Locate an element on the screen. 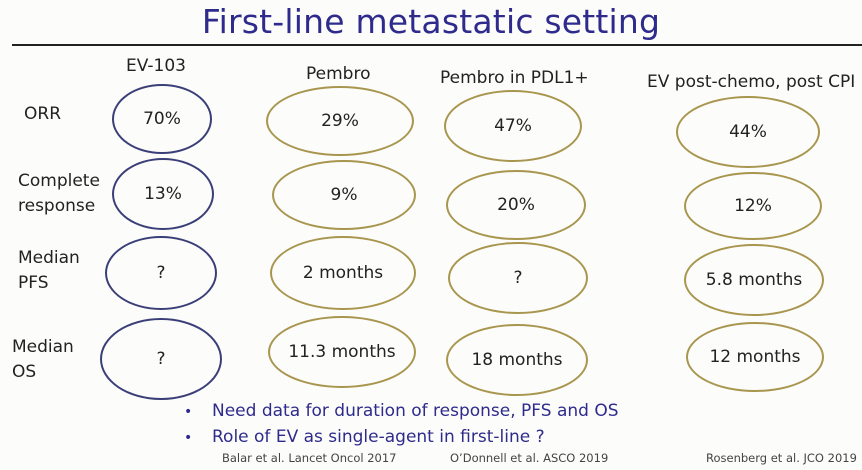  row-label-line: ORR is located at coordinates (43, 114).